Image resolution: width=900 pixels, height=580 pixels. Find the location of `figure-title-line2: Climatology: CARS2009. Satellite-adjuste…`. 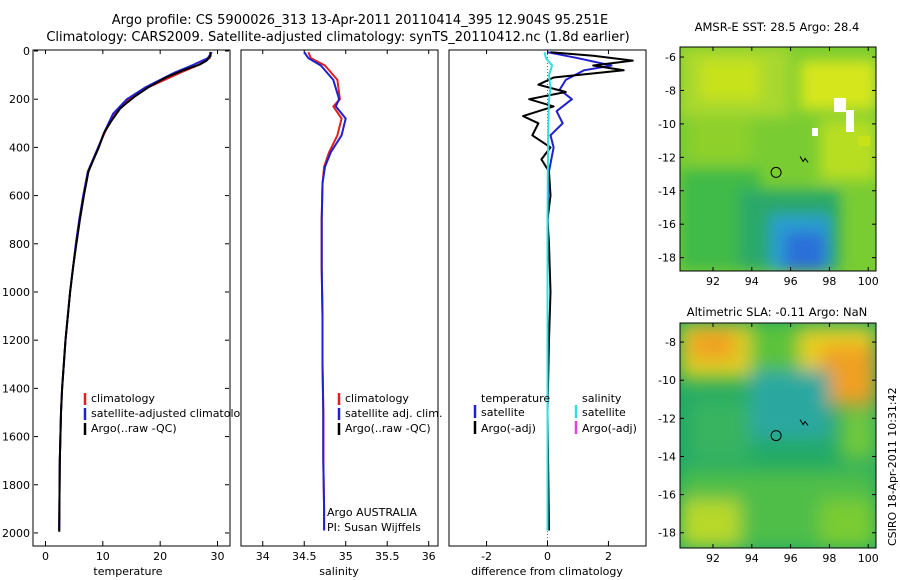

figure-title-line2: Climatology: CARS2009. Satellite-adjuste… is located at coordinates (337, 37).